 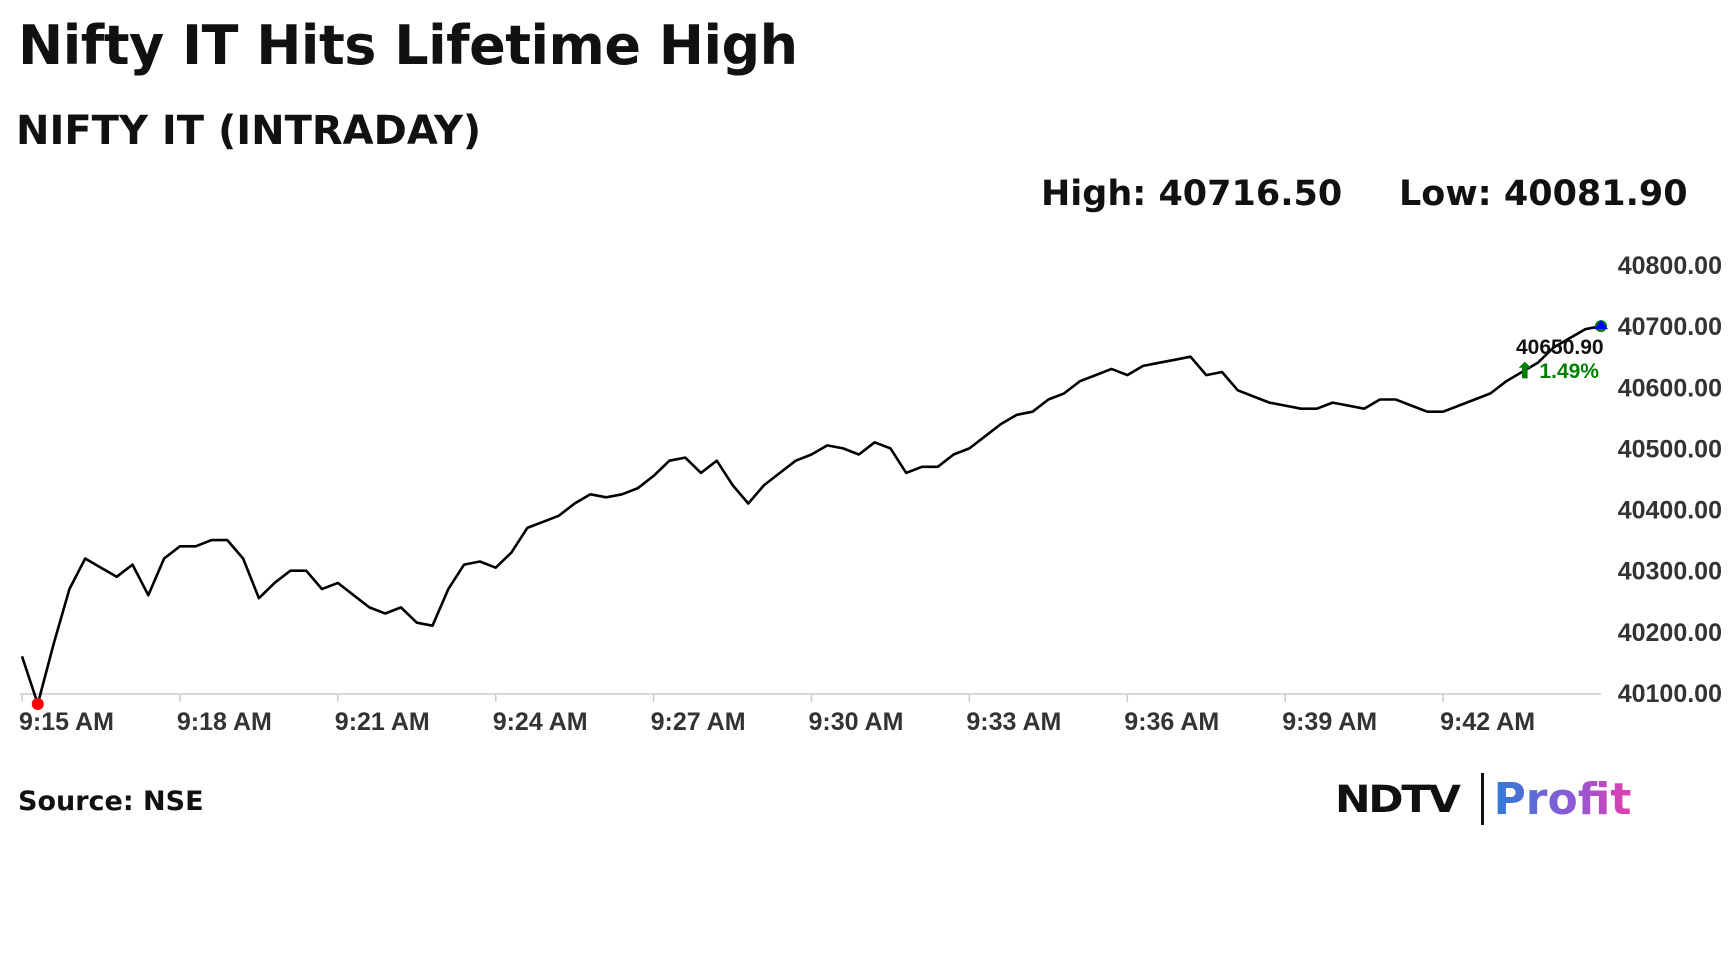 I want to click on low-point-marker, so click(x=37, y=704).